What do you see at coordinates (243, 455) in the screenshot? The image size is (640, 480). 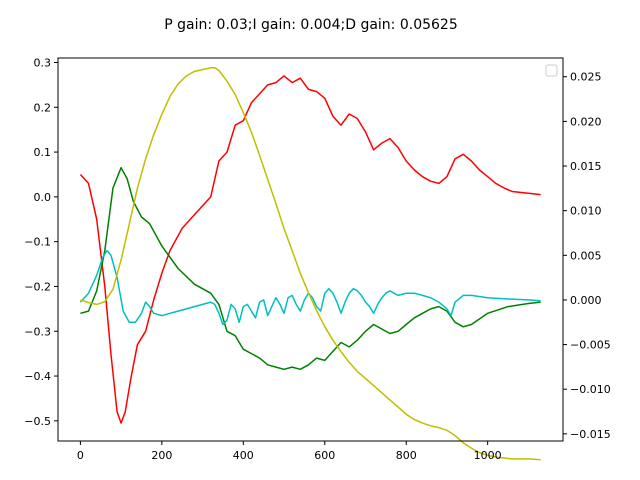 I see `x-tick-label: 400` at bounding box center [243, 455].